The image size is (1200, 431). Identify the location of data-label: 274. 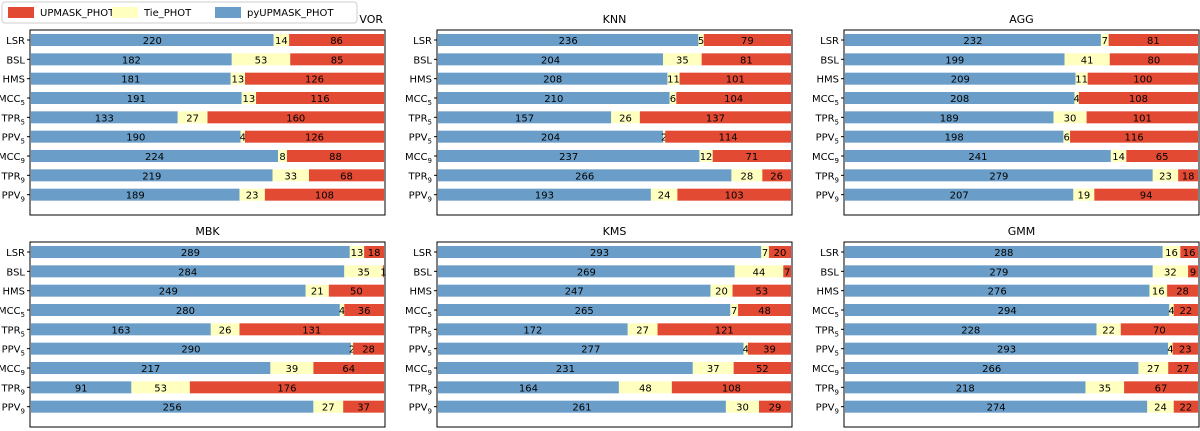
(996, 408).